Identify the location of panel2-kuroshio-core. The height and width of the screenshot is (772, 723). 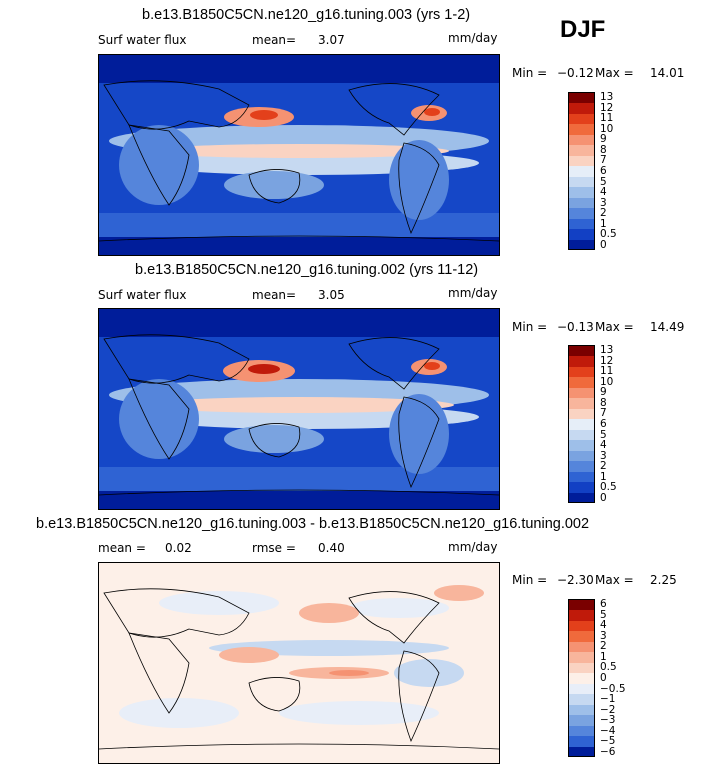
(264, 369).